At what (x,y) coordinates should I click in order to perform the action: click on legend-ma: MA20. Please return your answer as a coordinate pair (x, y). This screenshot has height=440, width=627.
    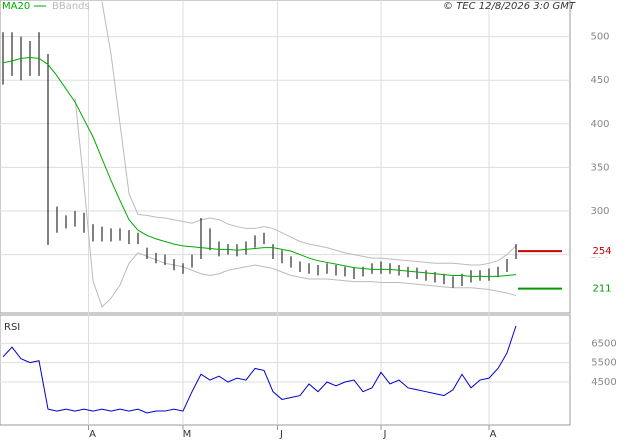
    Looking at the image, I should click on (16, 6).